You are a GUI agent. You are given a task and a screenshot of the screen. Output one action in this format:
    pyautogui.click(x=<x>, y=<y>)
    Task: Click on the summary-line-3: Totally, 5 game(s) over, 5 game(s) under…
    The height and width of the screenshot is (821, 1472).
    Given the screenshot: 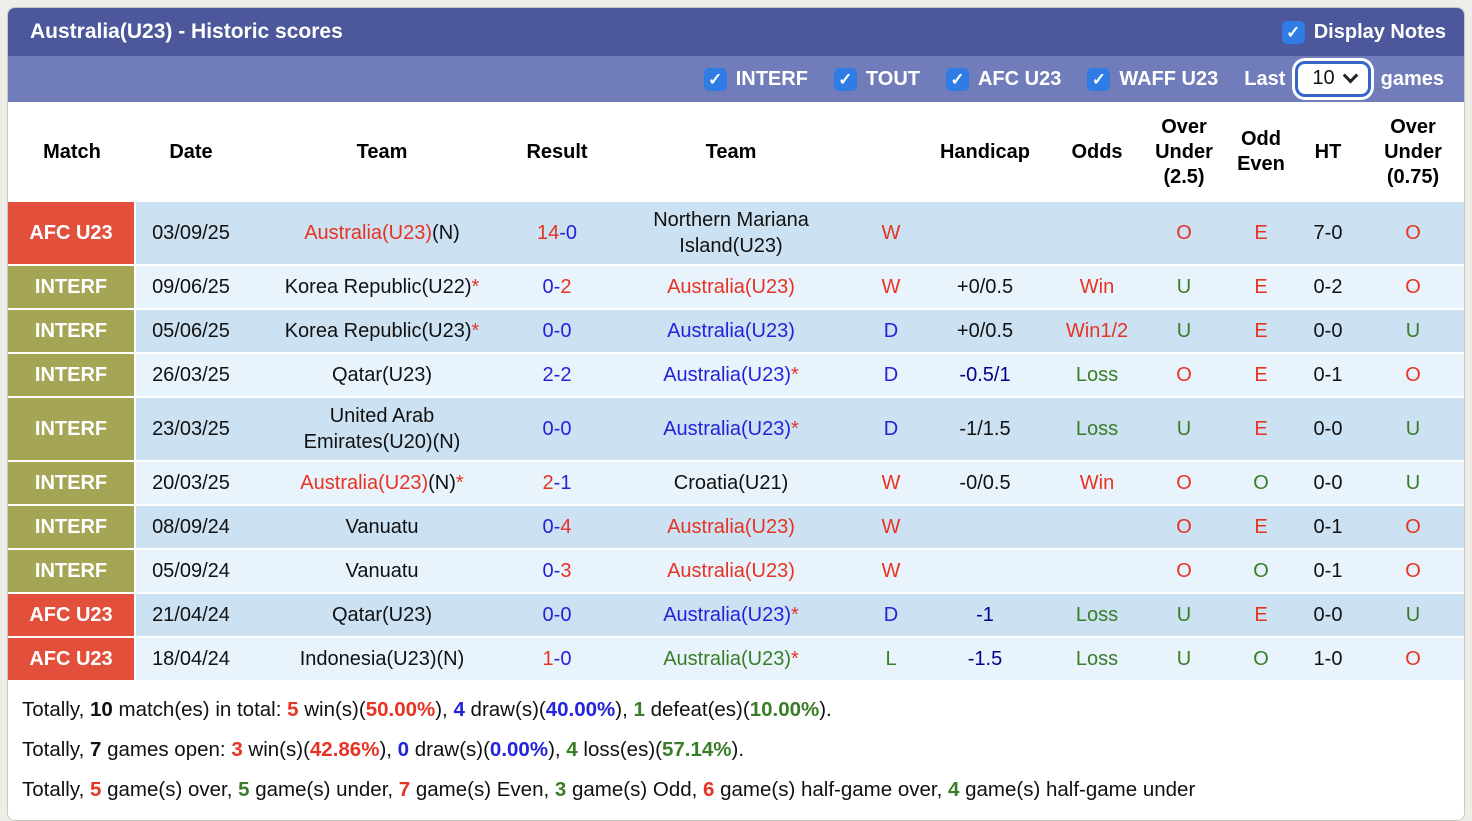 What is the action you would take?
    pyautogui.click(x=609, y=789)
    